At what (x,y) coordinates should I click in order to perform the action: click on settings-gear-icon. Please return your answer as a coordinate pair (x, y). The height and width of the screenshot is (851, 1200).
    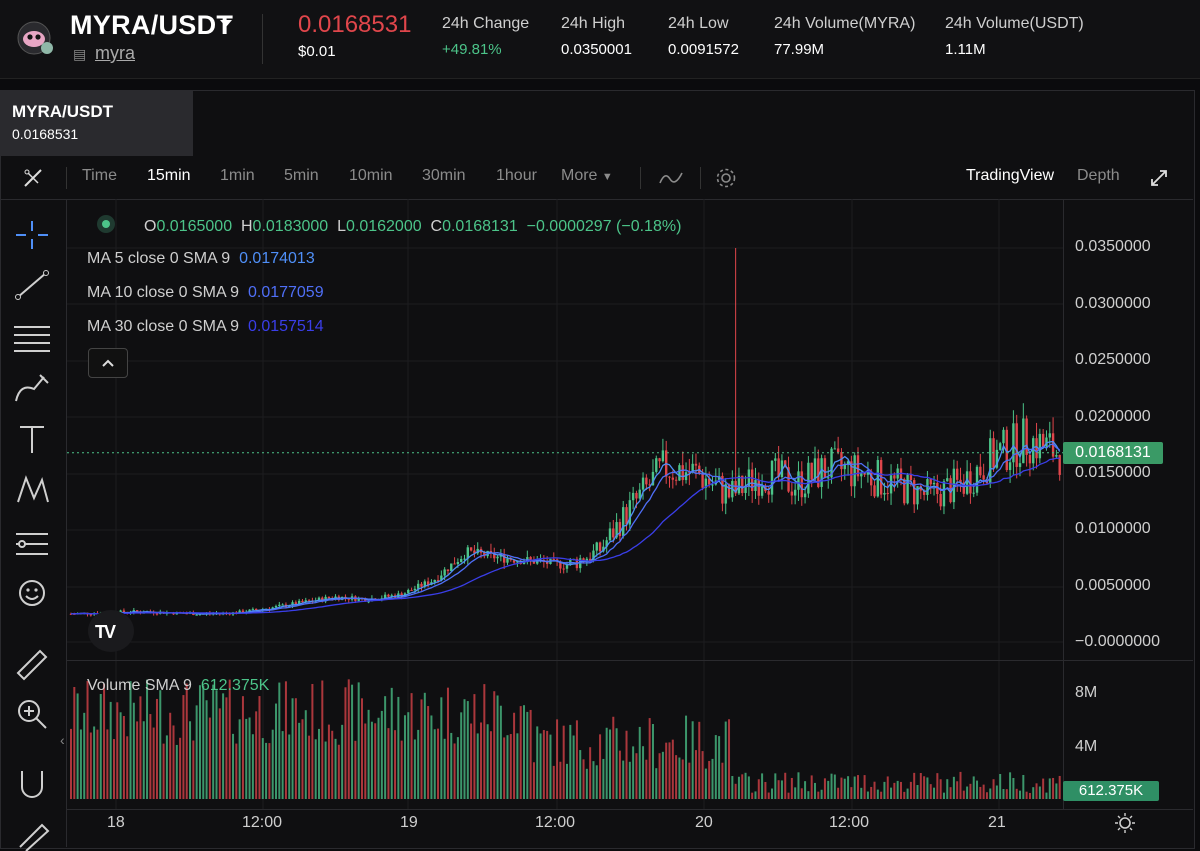
    Looking at the image, I should click on (726, 178).